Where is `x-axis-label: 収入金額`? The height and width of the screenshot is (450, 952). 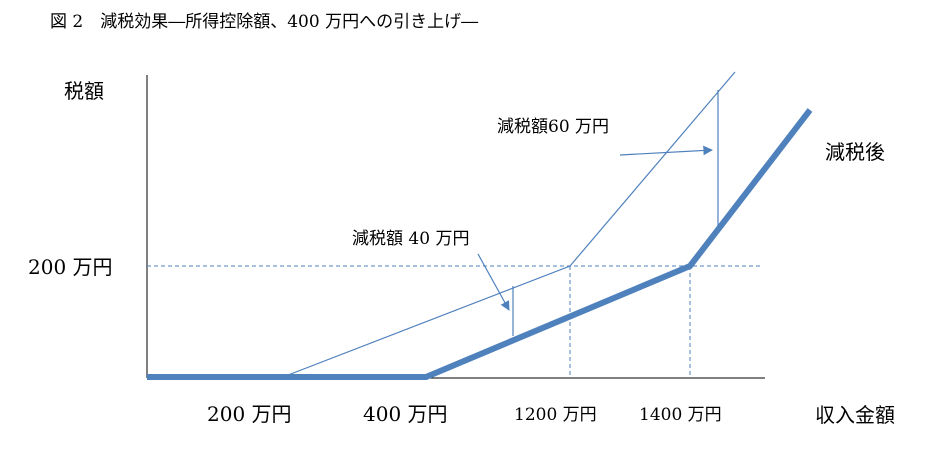
x-axis-label: 収入金額 is located at coordinates (855, 415).